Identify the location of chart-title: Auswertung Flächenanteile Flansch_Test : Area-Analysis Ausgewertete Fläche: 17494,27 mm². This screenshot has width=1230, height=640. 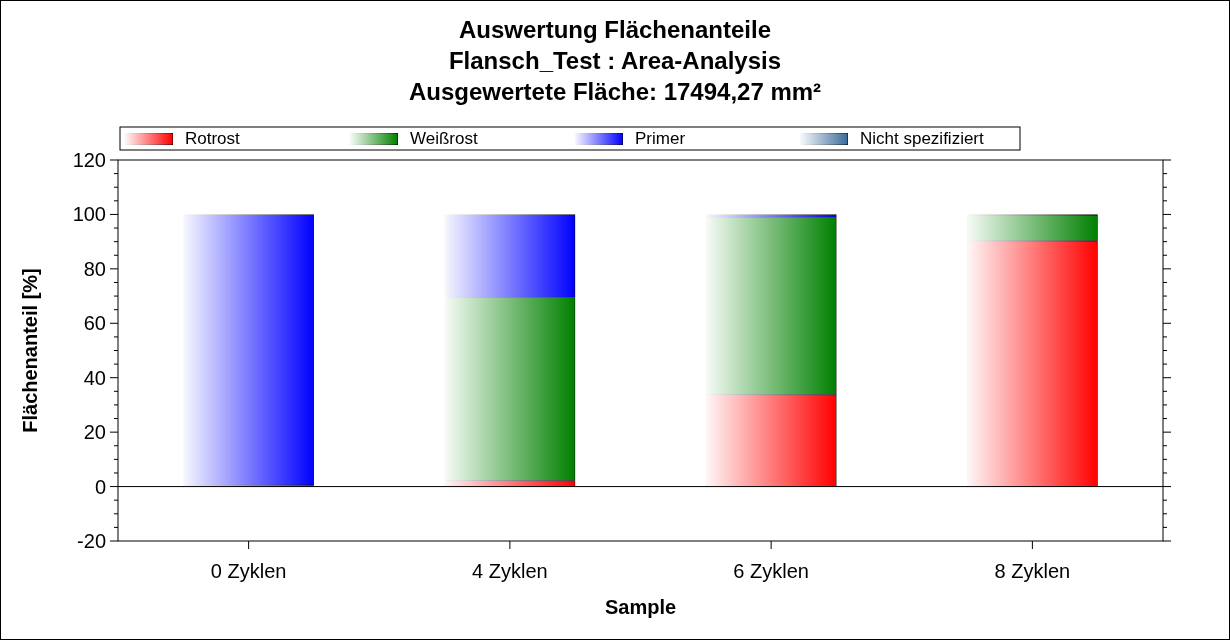
(615, 60).